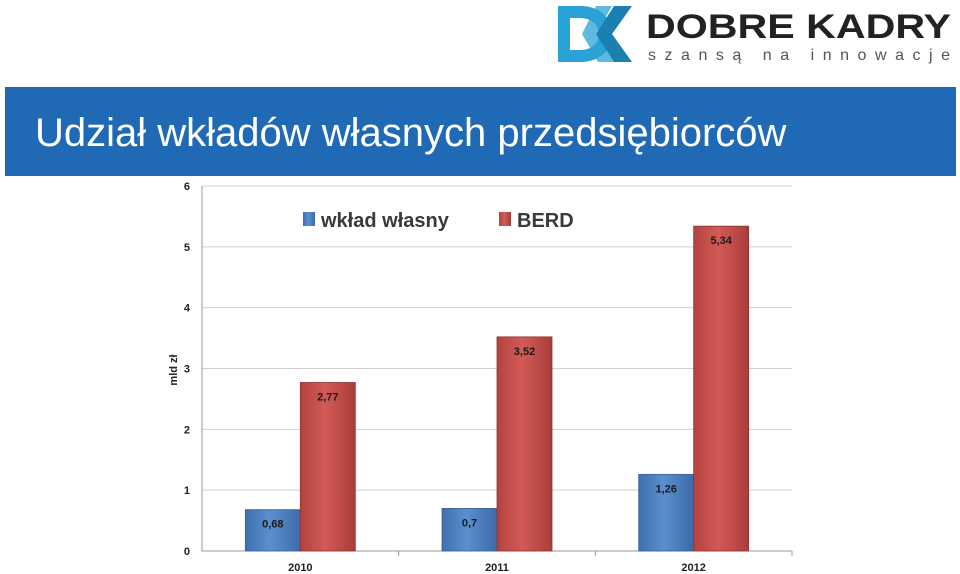  What do you see at coordinates (545, 221) in the screenshot?
I see `legend-label: BERD` at bounding box center [545, 221].